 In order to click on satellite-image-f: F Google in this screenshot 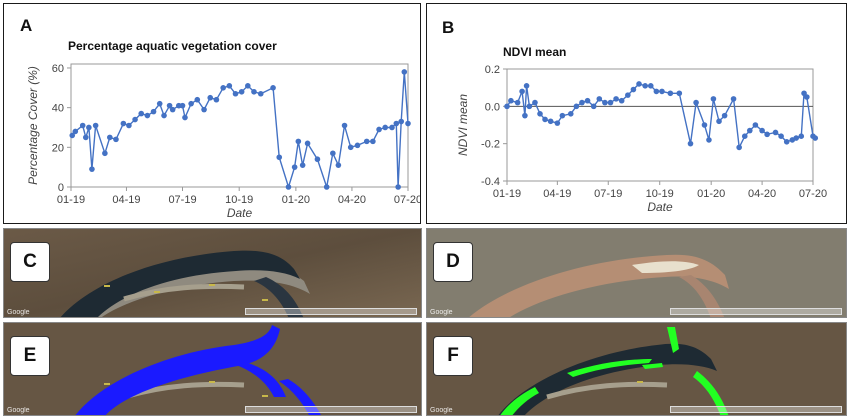, I will do `click(636, 369)`.